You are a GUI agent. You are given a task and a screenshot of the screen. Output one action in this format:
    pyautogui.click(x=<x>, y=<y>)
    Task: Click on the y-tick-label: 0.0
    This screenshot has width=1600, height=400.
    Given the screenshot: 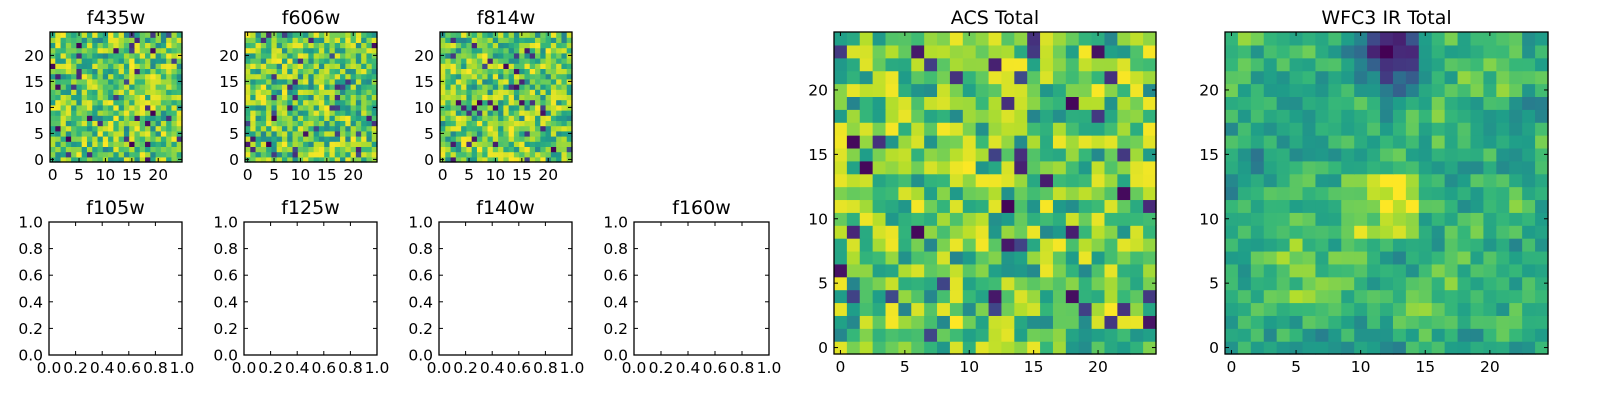 What is the action you would take?
    pyautogui.click(x=225, y=356)
    